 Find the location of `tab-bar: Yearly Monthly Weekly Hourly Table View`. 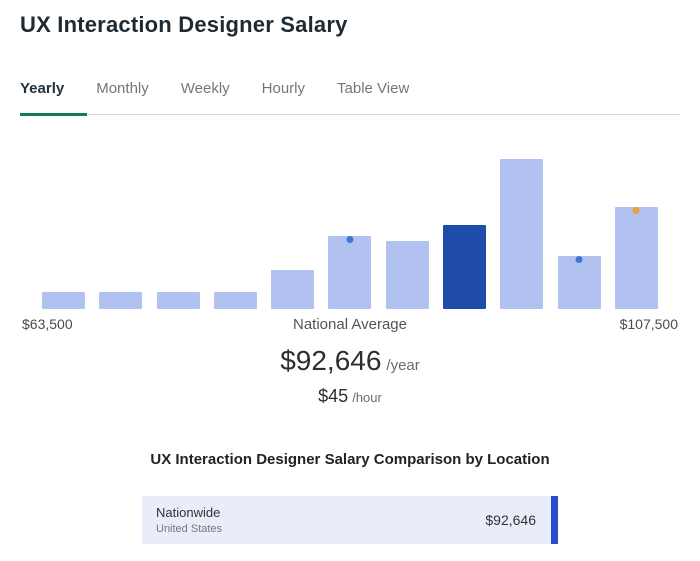

tab-bar: Yearly Monthly Weekly Hourly Table View is located at coordinates (350, 98).